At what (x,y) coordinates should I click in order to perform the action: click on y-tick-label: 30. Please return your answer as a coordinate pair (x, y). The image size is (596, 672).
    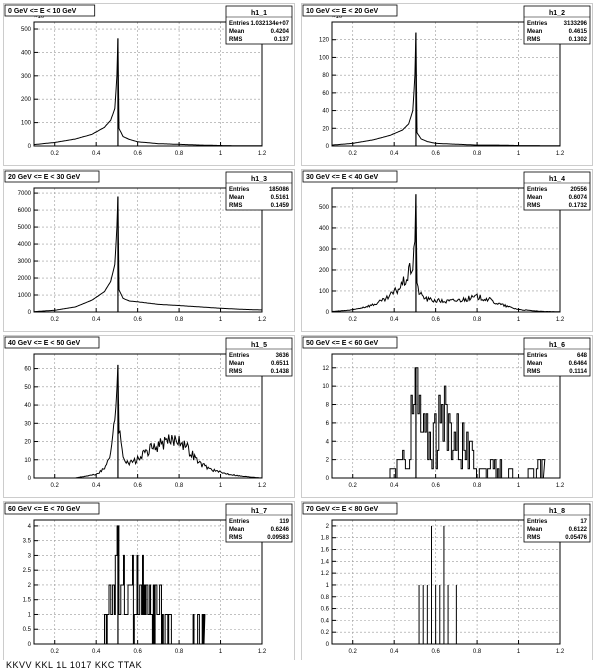
    Looking at the image, I should click on (27, 424).